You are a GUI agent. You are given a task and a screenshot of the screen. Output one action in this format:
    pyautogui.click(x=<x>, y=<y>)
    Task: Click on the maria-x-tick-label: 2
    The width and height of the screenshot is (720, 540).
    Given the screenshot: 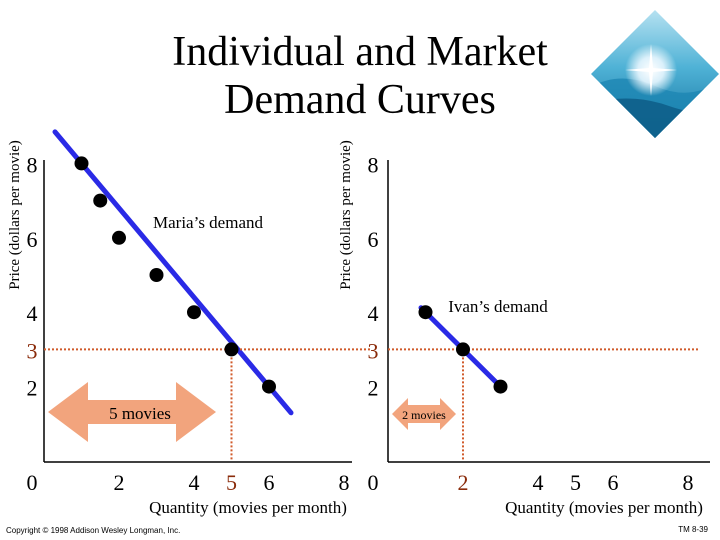 What is the action you would take?
    pyautogui.click(x=119, y=482)
    